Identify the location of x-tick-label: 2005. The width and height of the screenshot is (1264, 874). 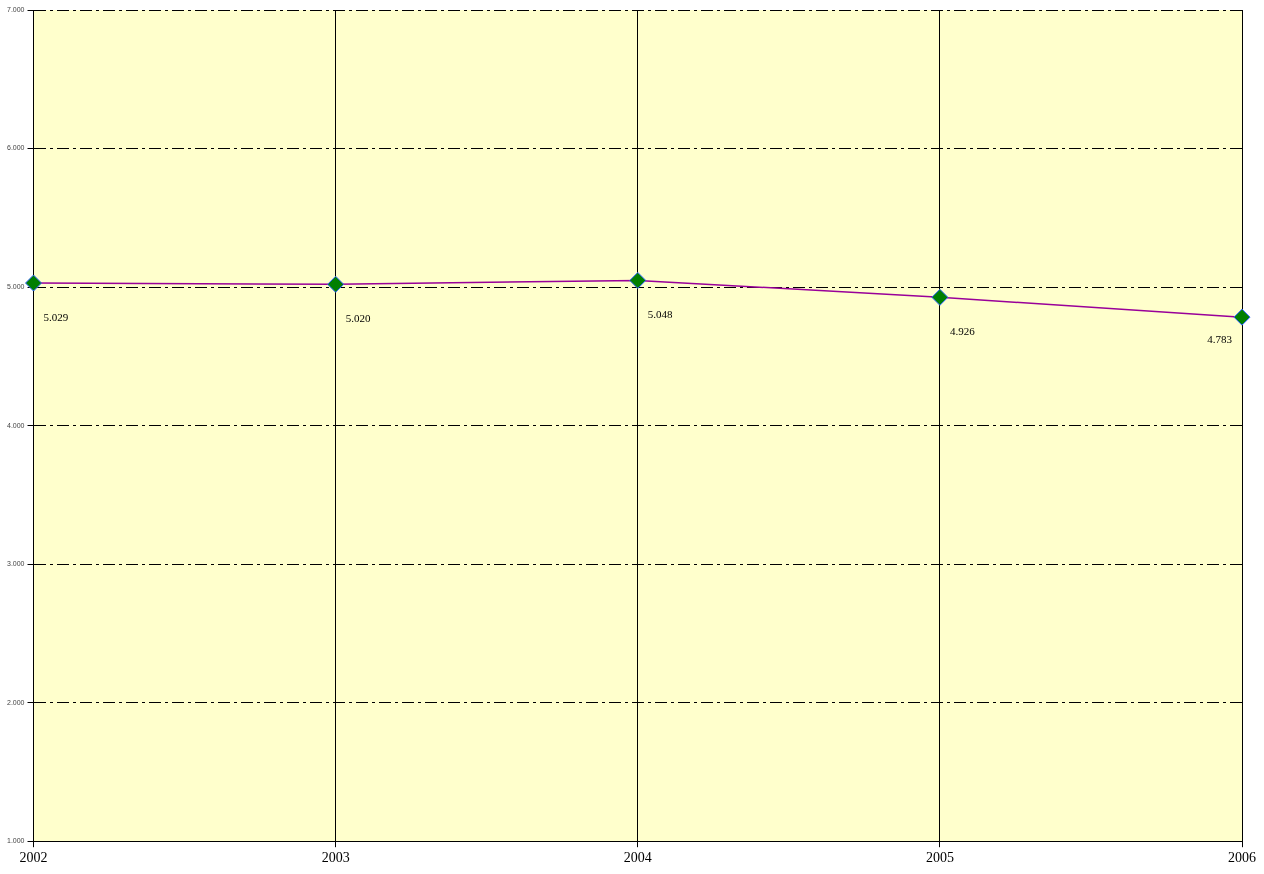
(939, 858).